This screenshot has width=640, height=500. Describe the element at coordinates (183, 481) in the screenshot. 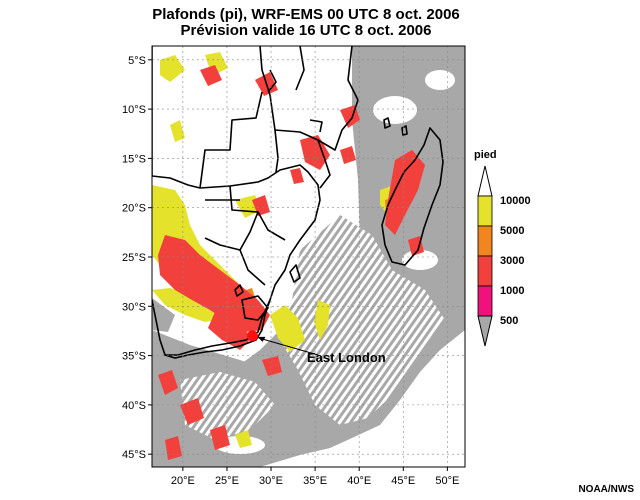

I see `lon-tick-label: 20°E` at that location.